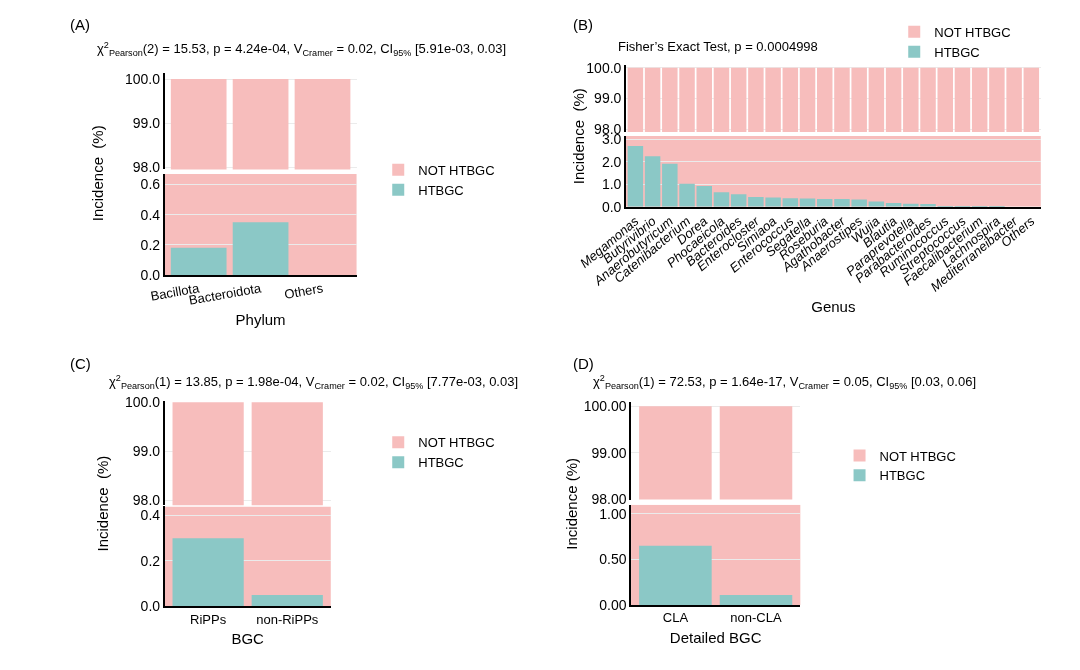 The width and height of the screenshot is (1080, 670). Describe the element at coordinates (609, 498) in the screenshot. I see `y-tick-label: 98.00` at that location.